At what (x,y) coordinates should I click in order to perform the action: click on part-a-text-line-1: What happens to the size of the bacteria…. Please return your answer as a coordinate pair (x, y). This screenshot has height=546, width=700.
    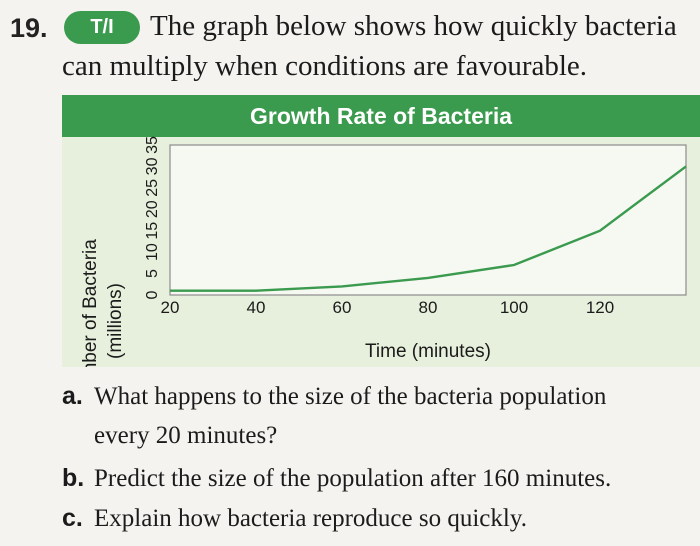
    Looking at the image, I should click on (350, 396).